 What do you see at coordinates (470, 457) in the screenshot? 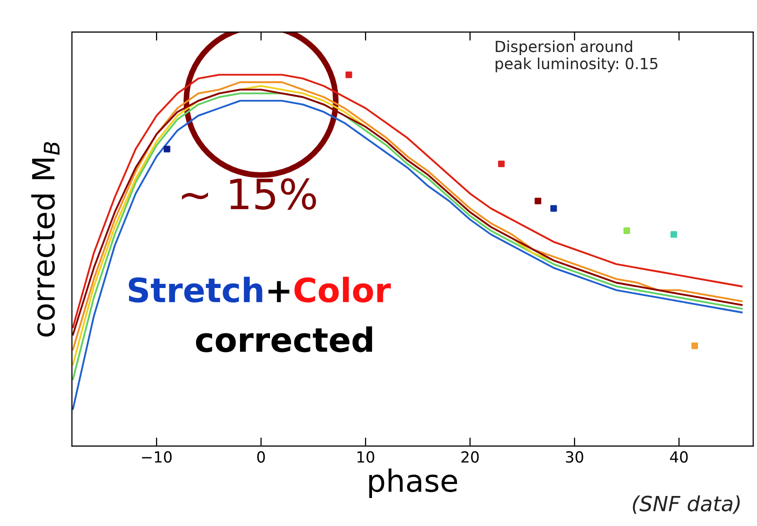
I see `x-tick-label: 20` at bounding box center [470, 457].